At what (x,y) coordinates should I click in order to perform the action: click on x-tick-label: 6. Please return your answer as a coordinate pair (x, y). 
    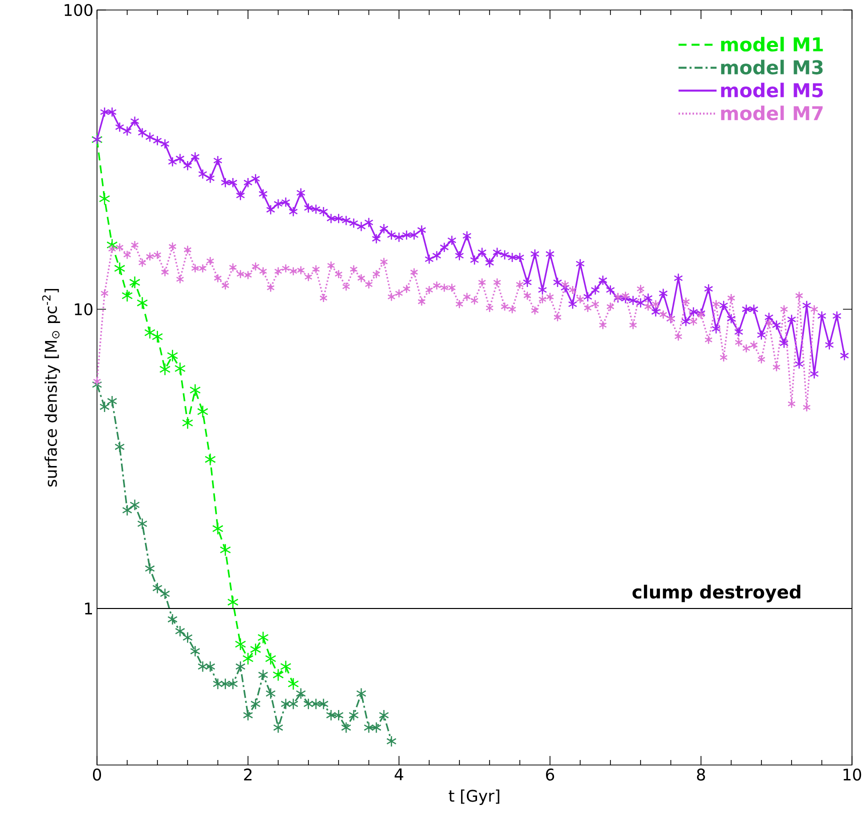
    Looking at the image, I should click on (550, 774).